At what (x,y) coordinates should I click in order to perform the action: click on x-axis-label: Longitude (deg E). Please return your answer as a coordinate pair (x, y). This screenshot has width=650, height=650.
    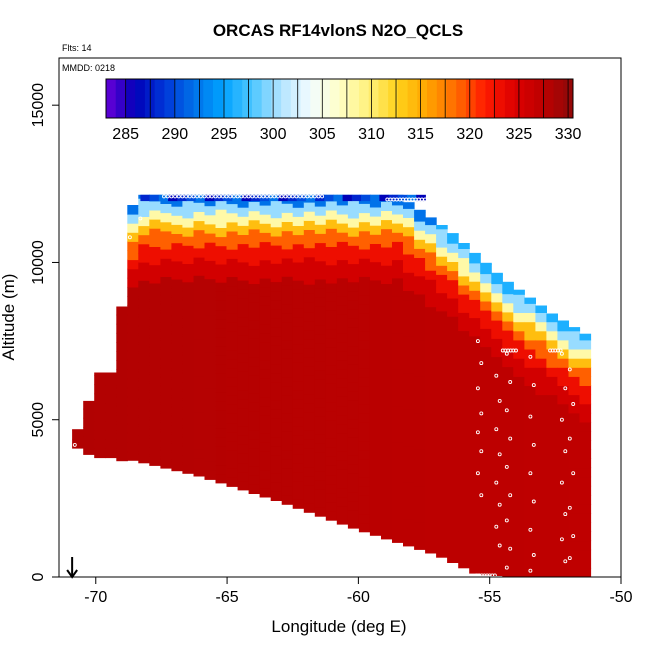
    Looking at the image, I should click on (338, 626).